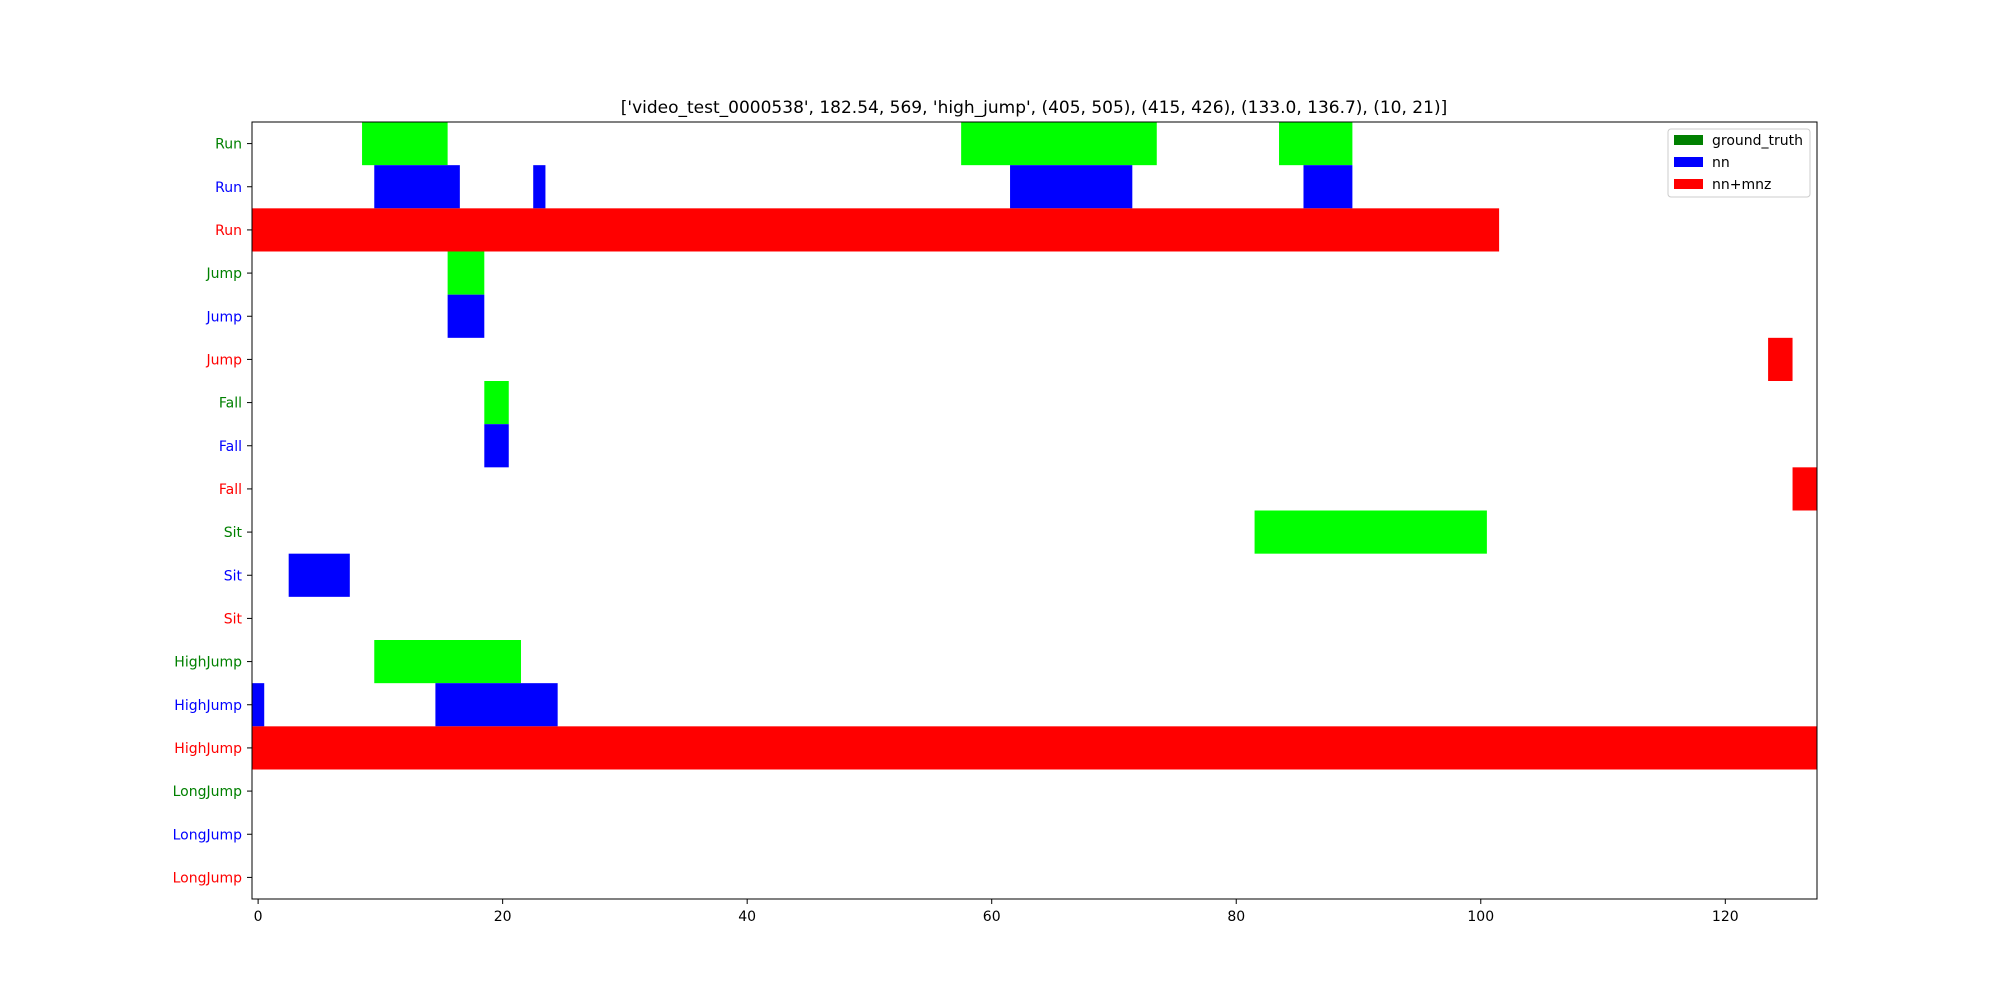 This screenshot has height=1000, width=2000. Describe the element at coordinates (230, 404) in the screenshot. I see `y-tick-label-fall-ground_truth: Fall` at that location.